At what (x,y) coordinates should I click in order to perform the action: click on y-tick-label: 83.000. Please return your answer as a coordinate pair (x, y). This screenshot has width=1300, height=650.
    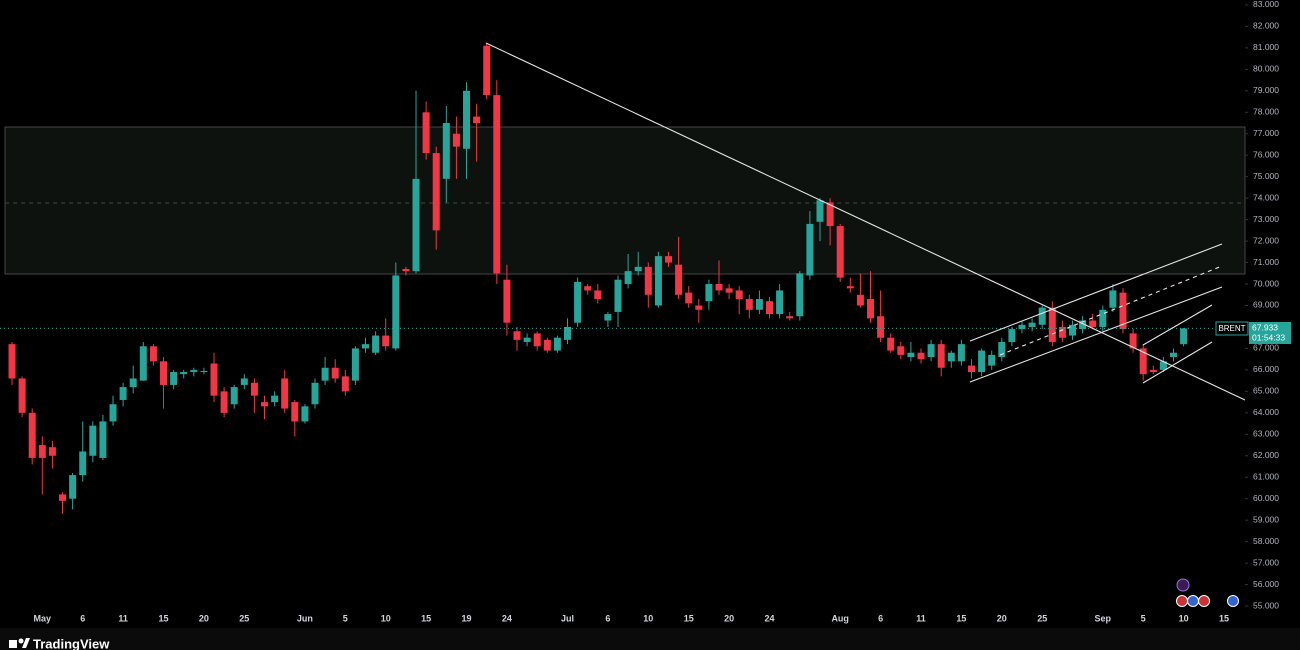
    Looking at the image, I should click on (1266, 4).